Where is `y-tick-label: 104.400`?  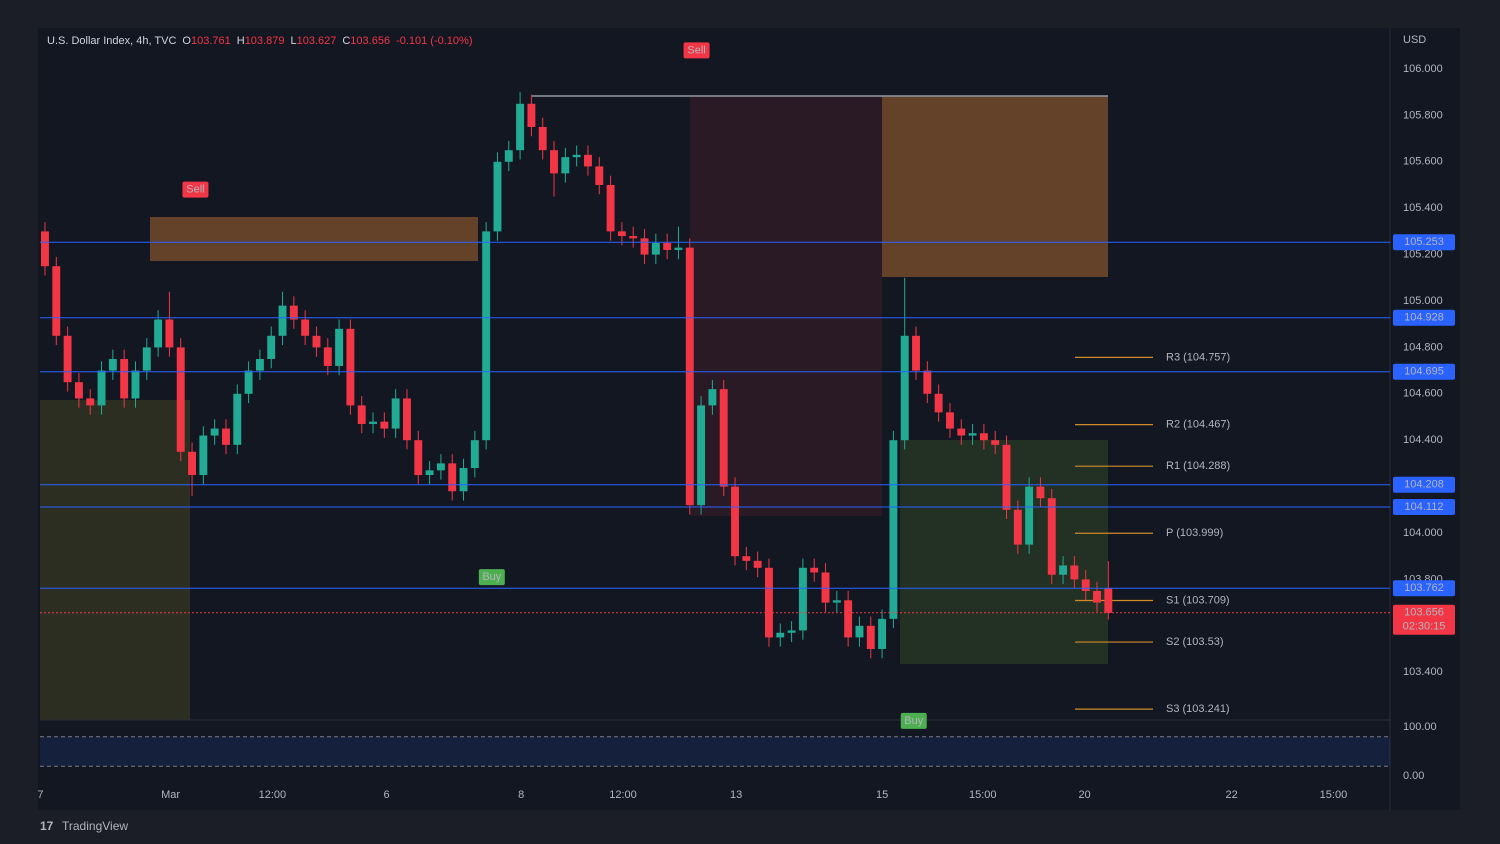
y-tick-label: 104.400 is located at coordinates (1423, 440).